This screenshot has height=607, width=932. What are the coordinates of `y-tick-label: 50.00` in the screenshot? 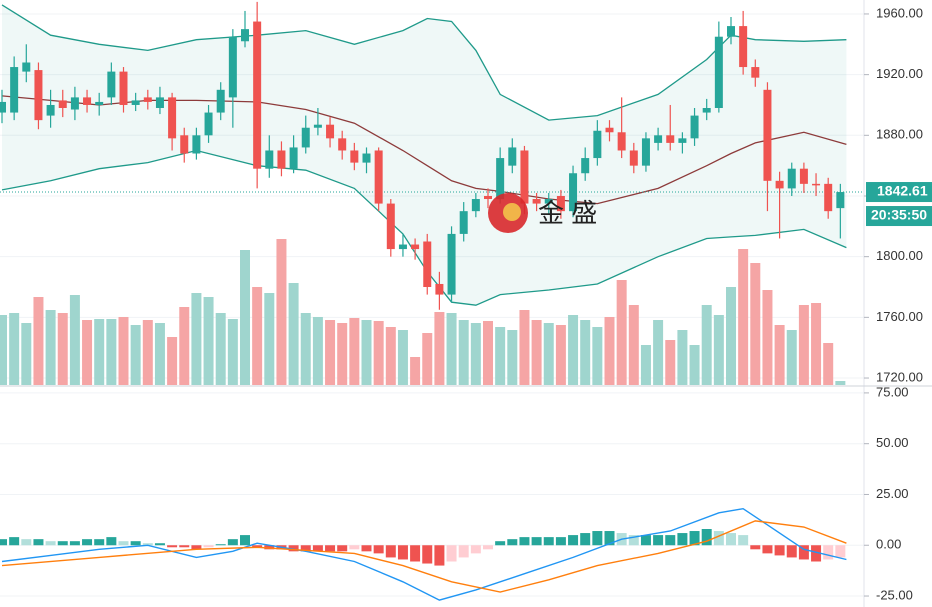 It's located at (892, 442).